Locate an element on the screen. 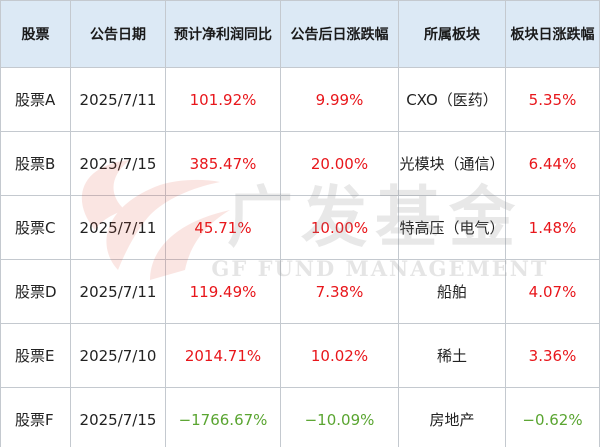 The height and width of the screenshot is (447, 600). sector-name: 房地产 is located at coordinates (452, 417).